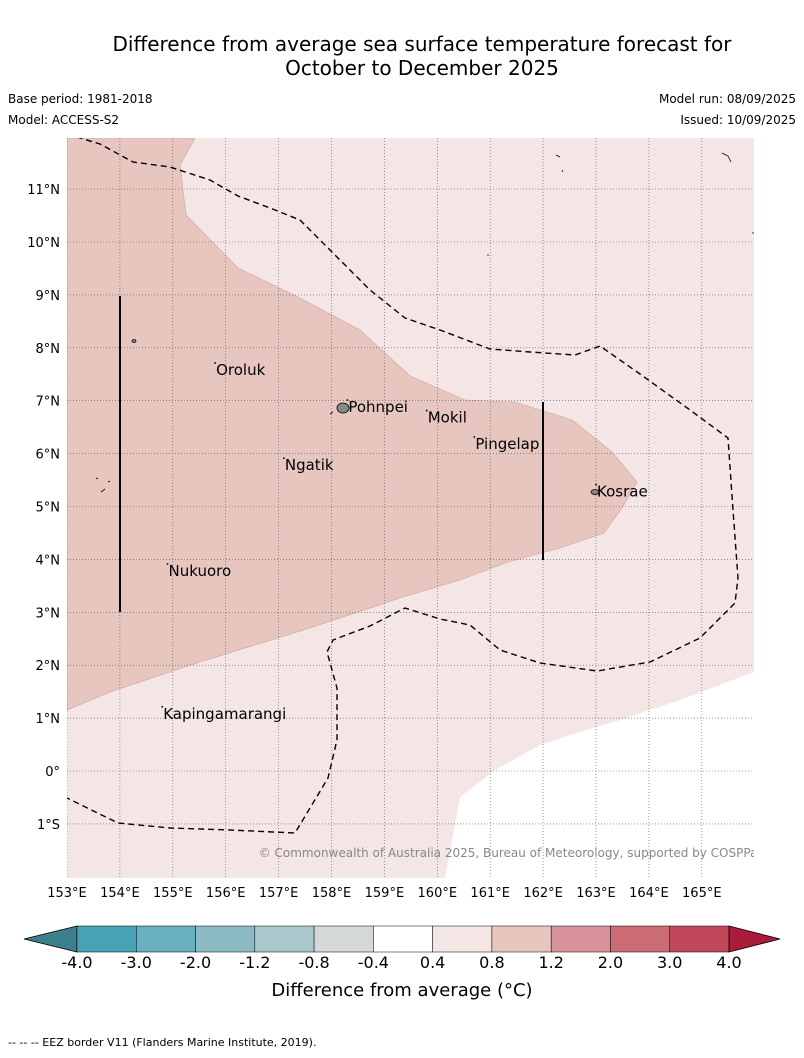  What do you see at coordinates (728, 962) in the screenshot?
I see `colorbar-tick-label: 4.0` at bounding box center [728, 962].